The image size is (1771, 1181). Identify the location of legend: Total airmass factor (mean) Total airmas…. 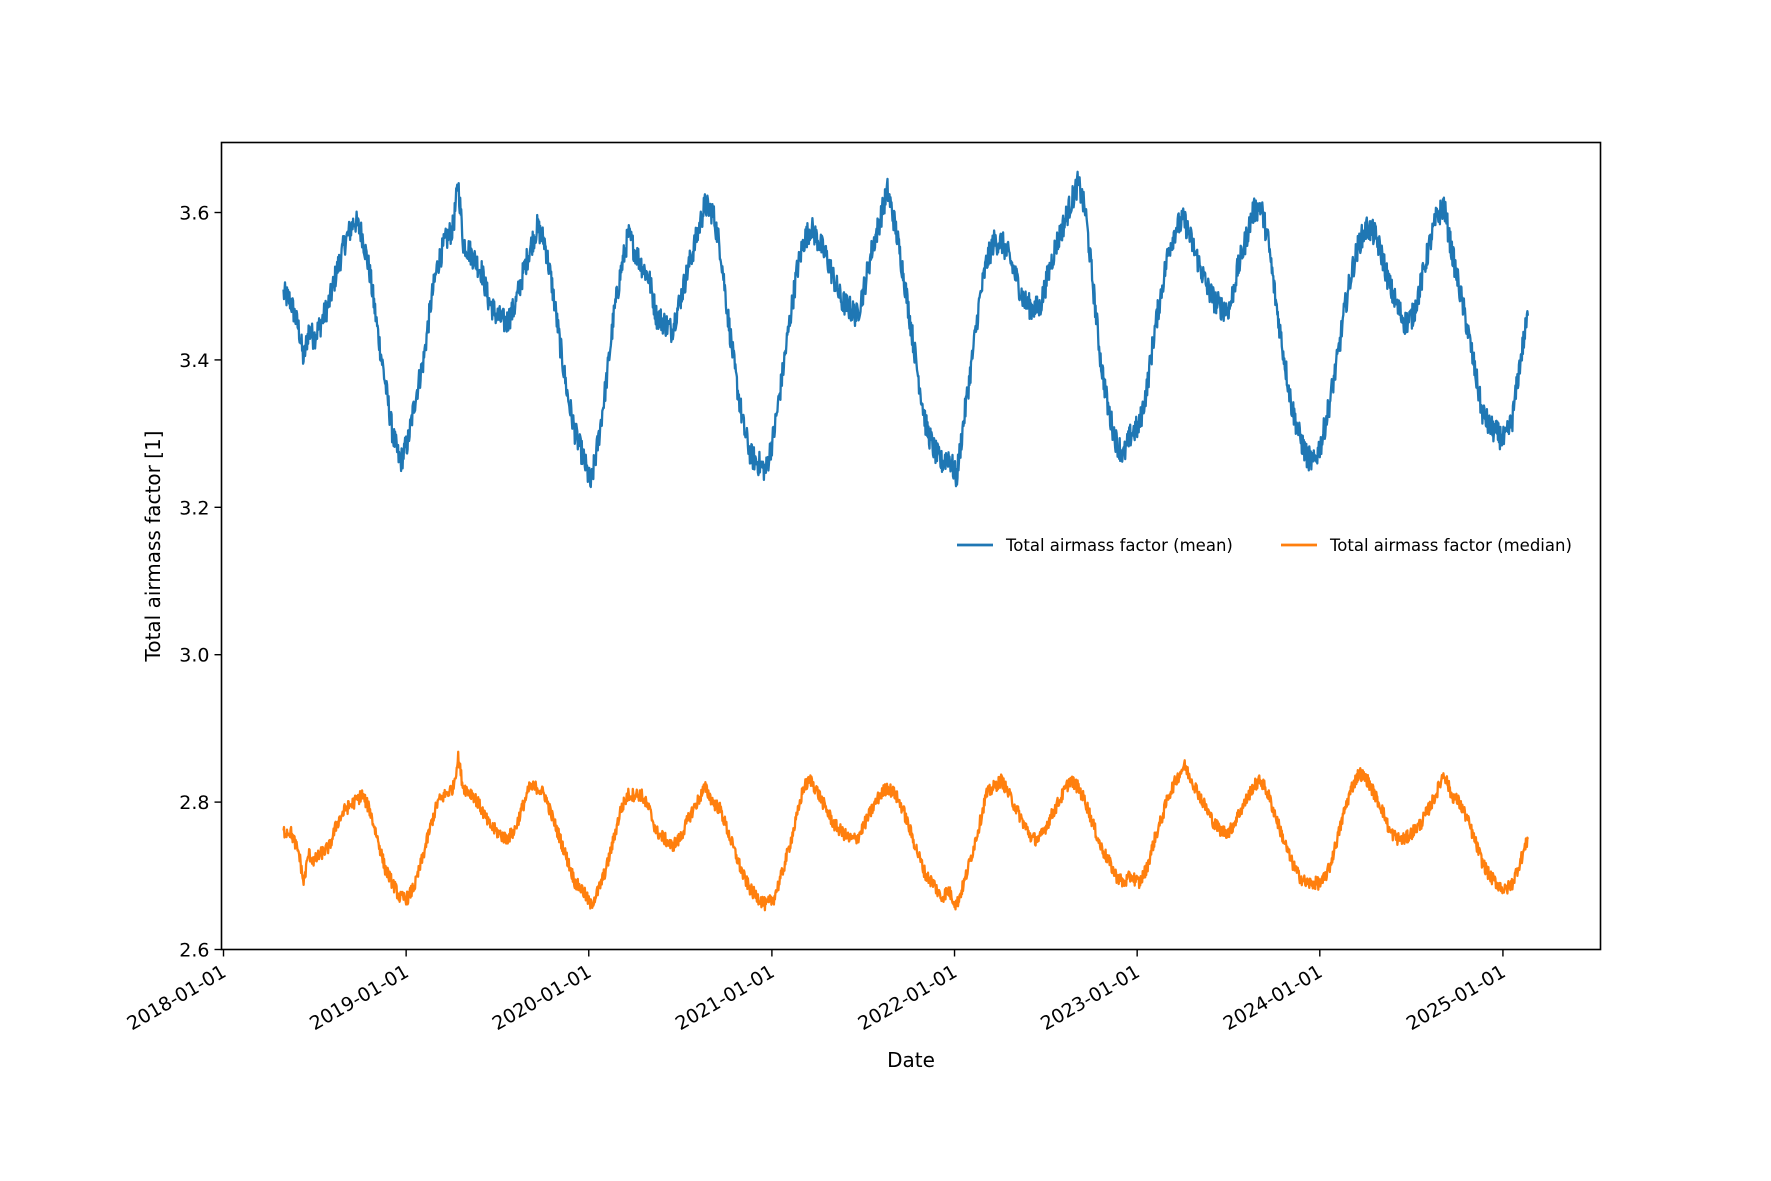
(1264, 545).